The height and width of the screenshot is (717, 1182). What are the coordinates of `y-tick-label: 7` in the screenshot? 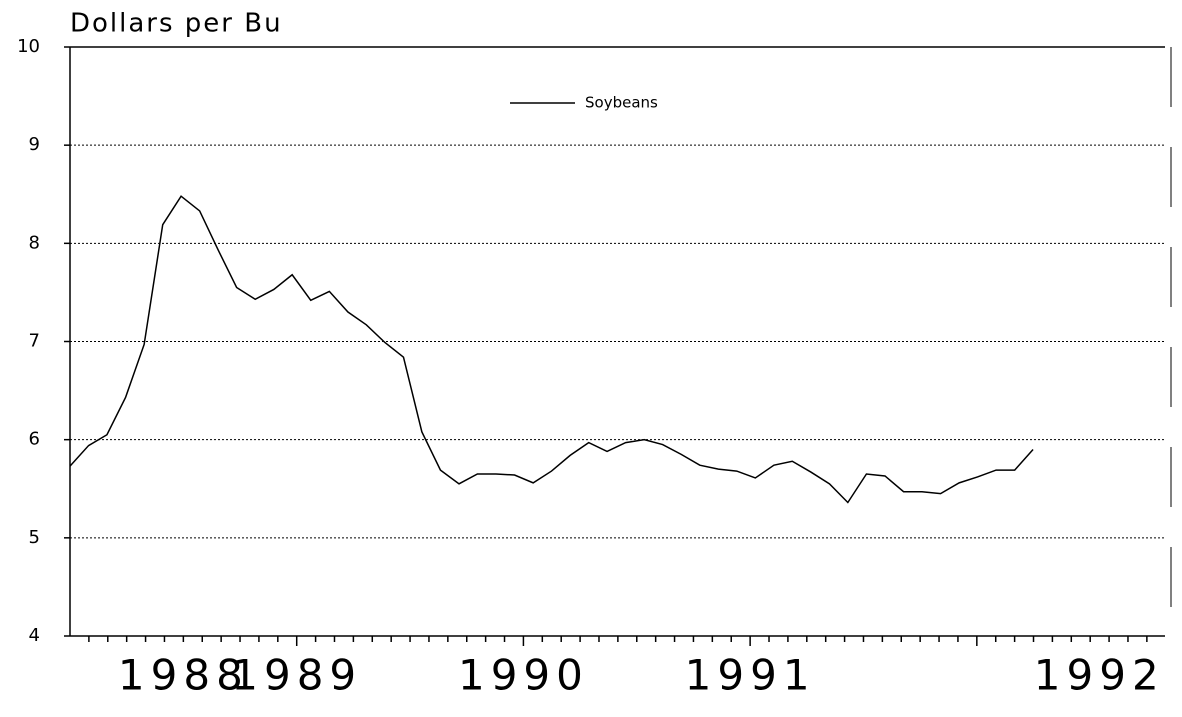 It's located at (34, 341).